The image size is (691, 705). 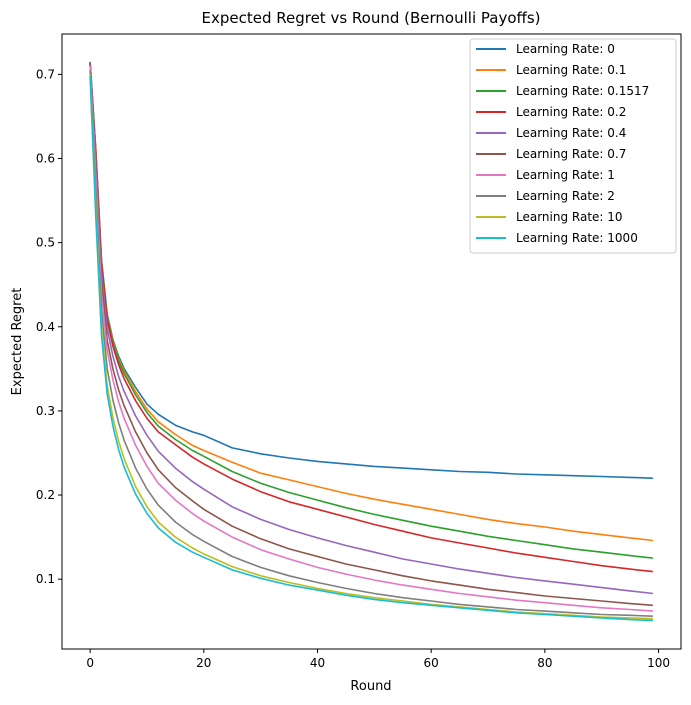 I want to click on x-axis: 0 20 40 60 80 100, so click(x=378, y=659).